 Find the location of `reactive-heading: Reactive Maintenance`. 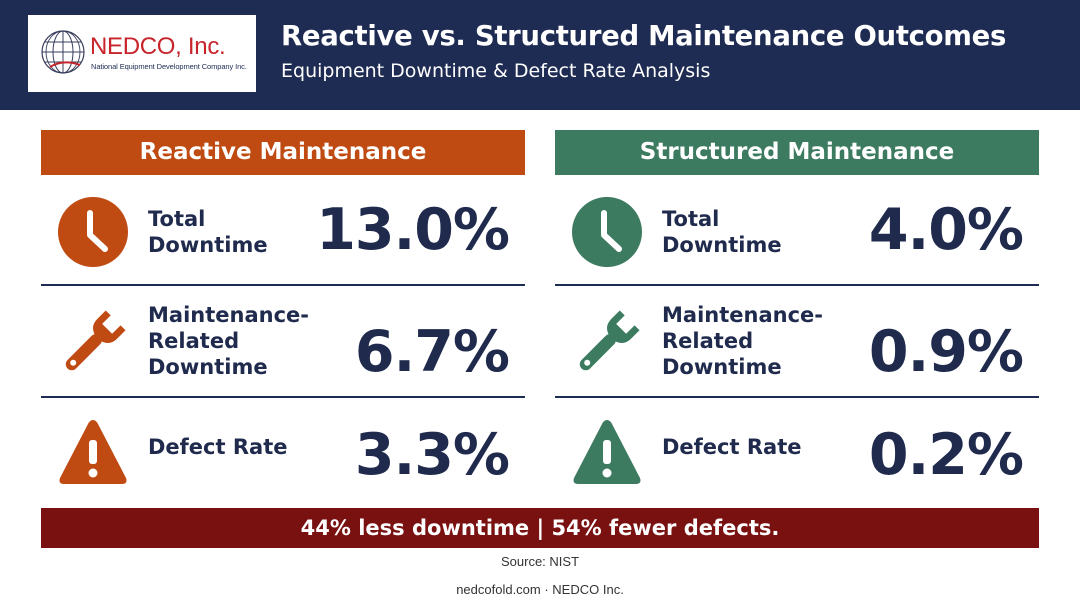

reactive-heading: Reactive Maintenance is located at coordinates (283, 152).